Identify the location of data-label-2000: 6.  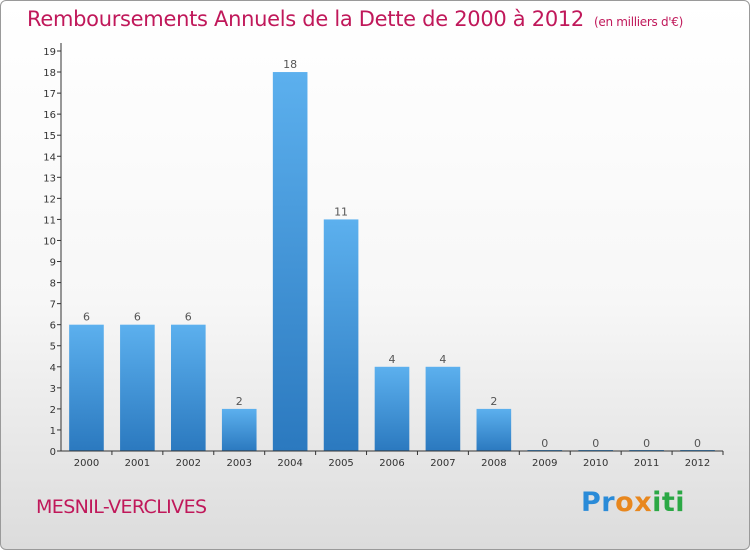
(86, 317).